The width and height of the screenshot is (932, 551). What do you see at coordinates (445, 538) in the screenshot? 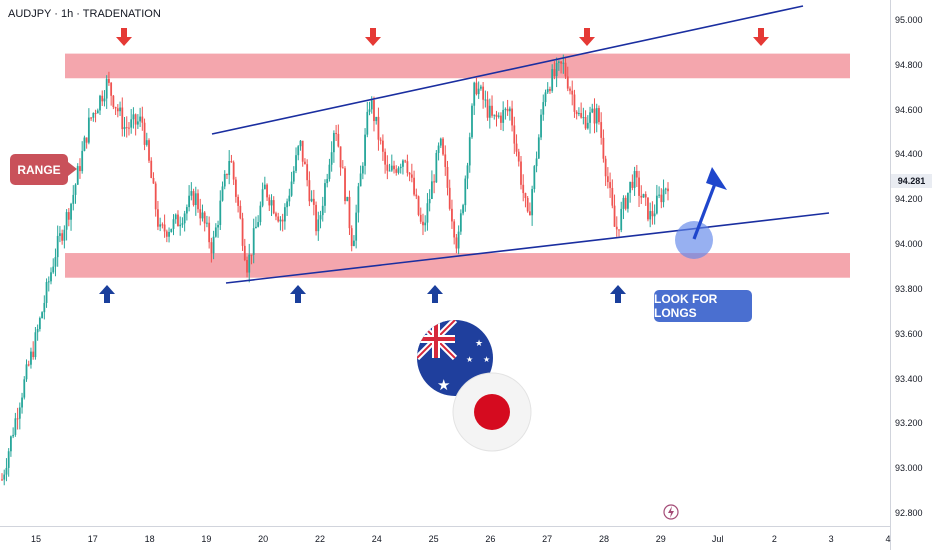
I see `time-axis: 15 17 18 19 20 22 24 25 26 27 28 29 Jul 2 3 4` at bounding box center [445, 538].